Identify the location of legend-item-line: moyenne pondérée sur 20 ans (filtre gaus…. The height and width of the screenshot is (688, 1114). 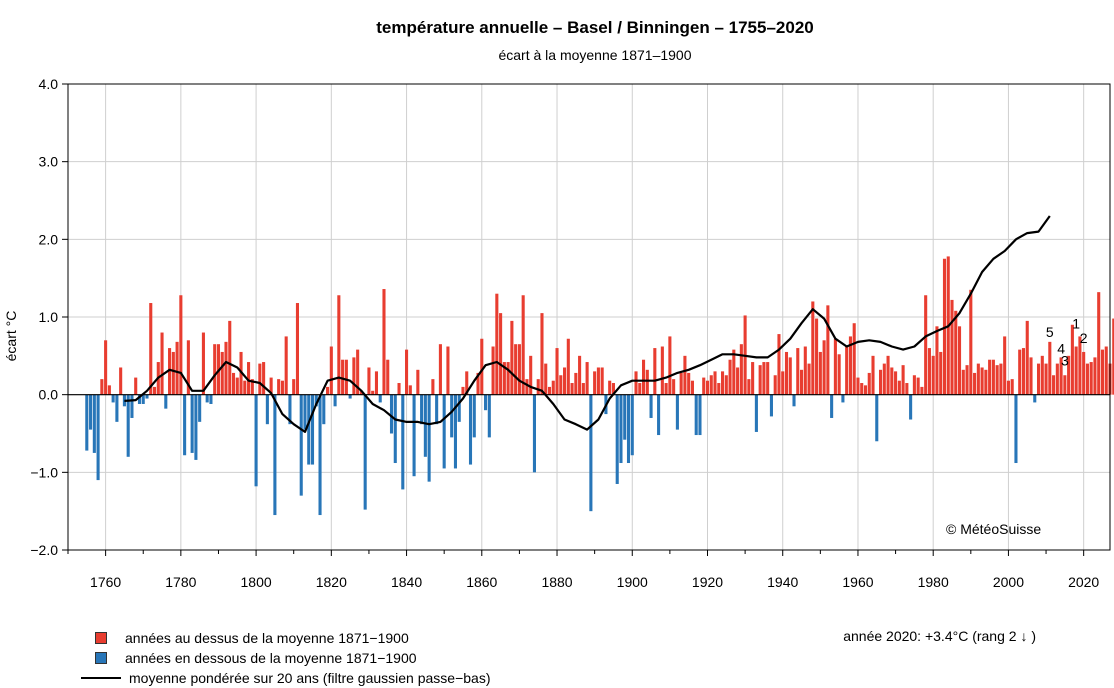
(286, 678).